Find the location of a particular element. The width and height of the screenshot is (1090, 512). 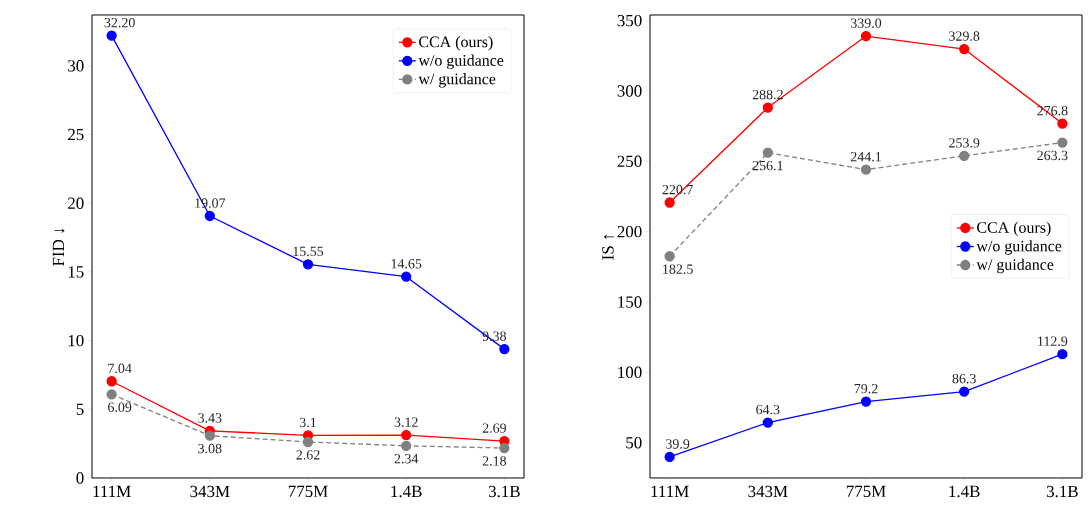

data-label: 3.43 is located at coordinates (210, 418).